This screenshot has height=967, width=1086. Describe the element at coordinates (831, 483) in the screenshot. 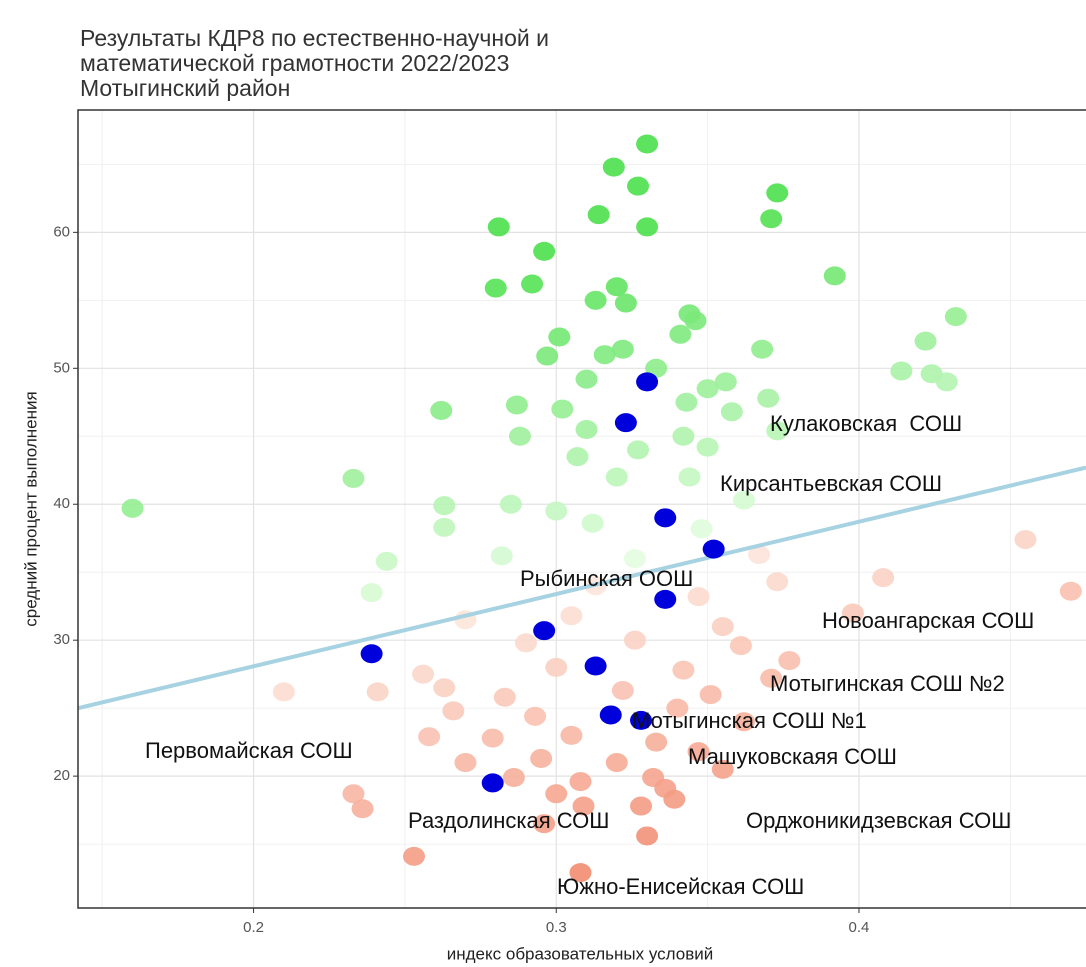

I see `school-label: Кирсантьевская СОШ` at that location.